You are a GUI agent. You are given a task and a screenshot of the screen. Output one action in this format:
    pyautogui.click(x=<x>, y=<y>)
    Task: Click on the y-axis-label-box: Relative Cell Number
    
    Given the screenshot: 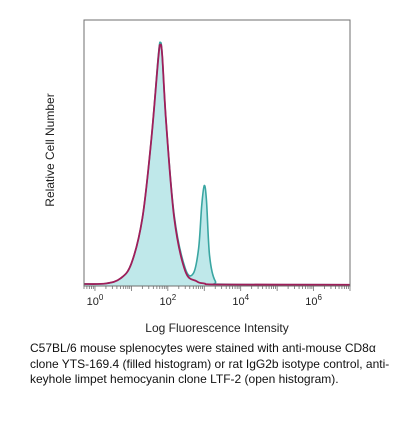 What is the action you would take?
    pyautogui.click(x=50, y=150)
    